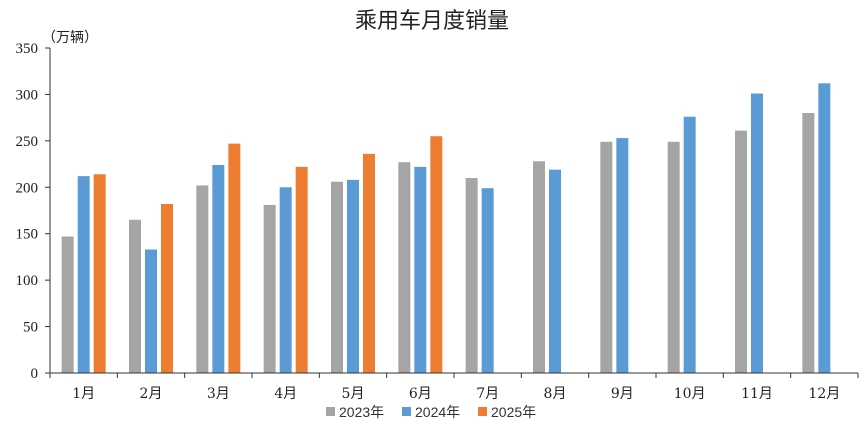  Describe the element at coordinates (135, 296) in the screenshot. I see `bar-2023年-2月` at that location.